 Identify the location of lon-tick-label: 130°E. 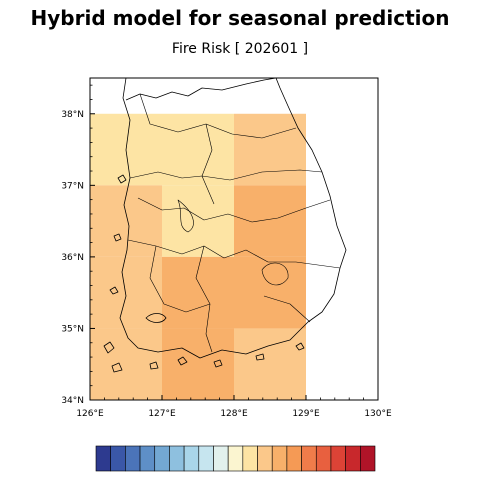
(378, 414).